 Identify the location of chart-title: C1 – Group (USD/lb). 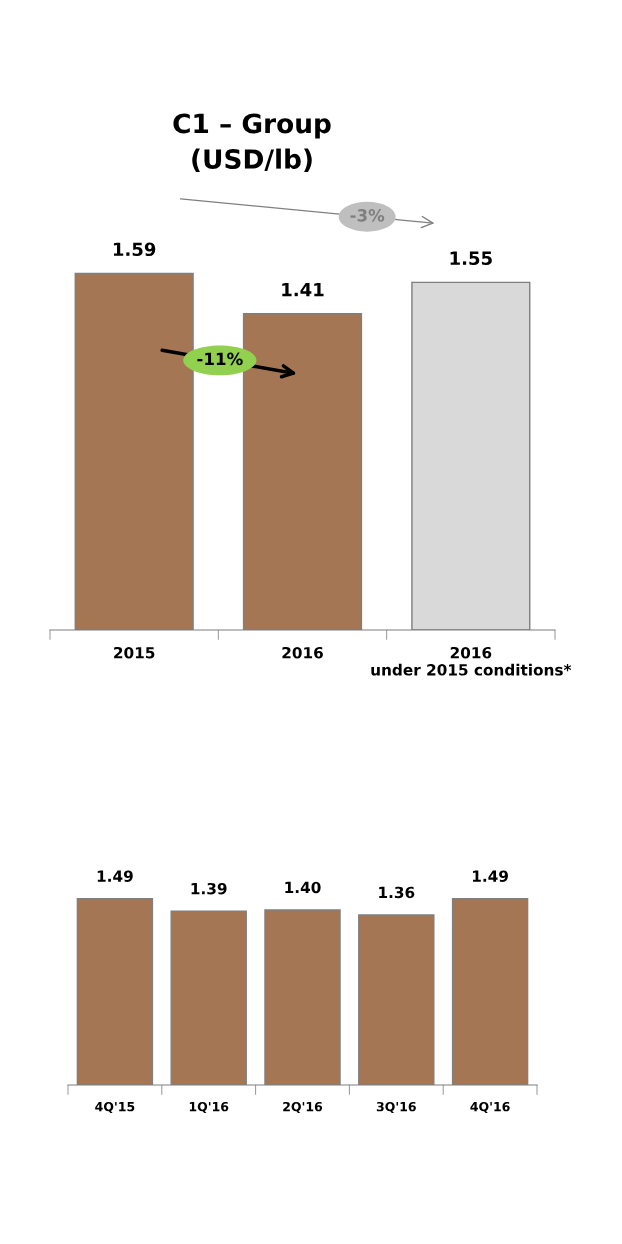
(252, 143).